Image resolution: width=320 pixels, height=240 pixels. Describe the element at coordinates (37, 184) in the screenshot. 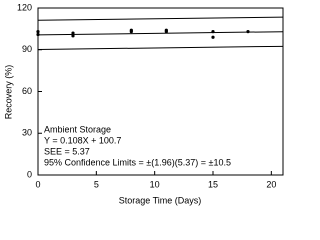

I see `x-tick-label: 0` at that location.